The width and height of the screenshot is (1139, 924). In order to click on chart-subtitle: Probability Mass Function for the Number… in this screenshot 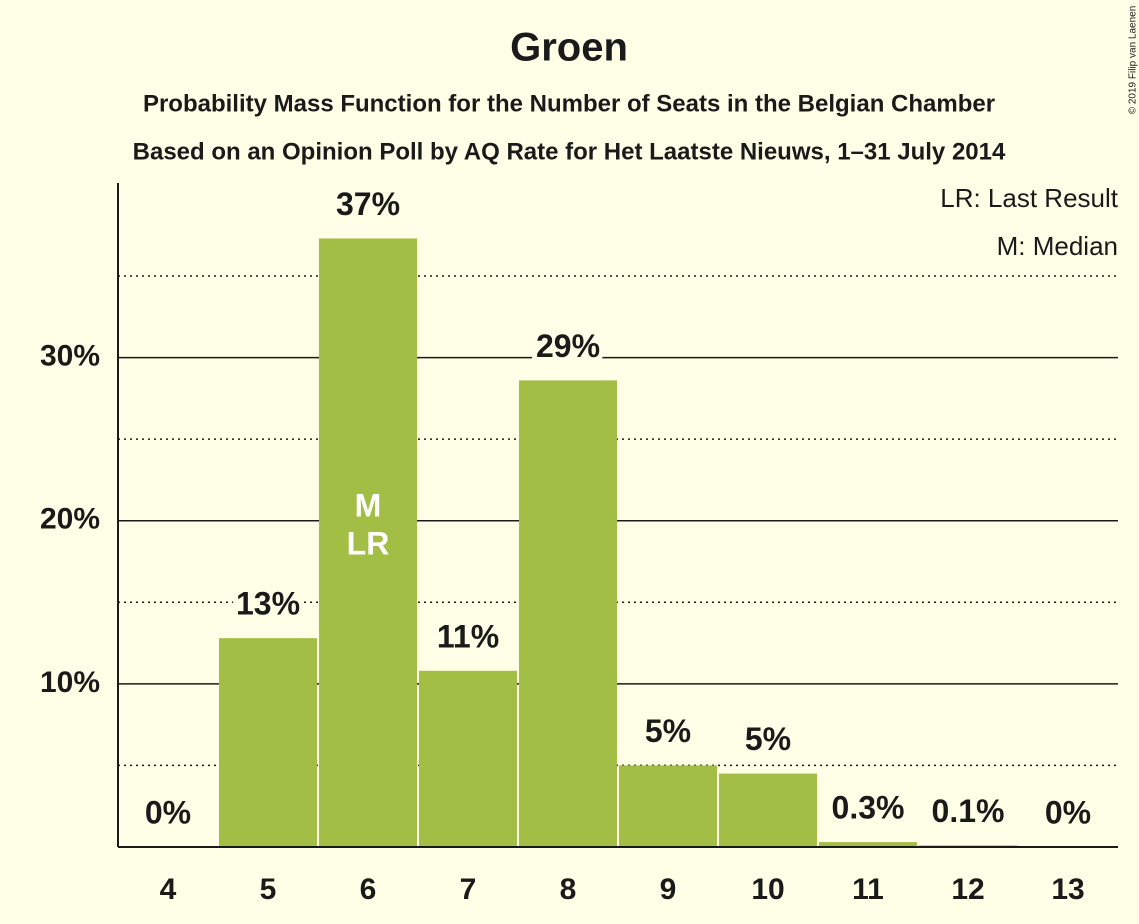, I will do `click(569, 103)`.